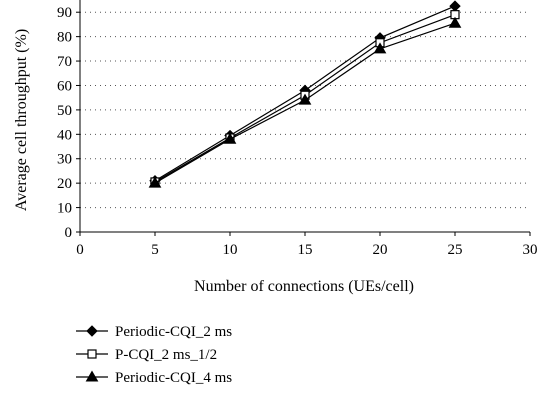 The image size is (554, 400). Describe the element at coordinates (64, 13) in the screenshot. I see `y-tick-label: 90` at that location.